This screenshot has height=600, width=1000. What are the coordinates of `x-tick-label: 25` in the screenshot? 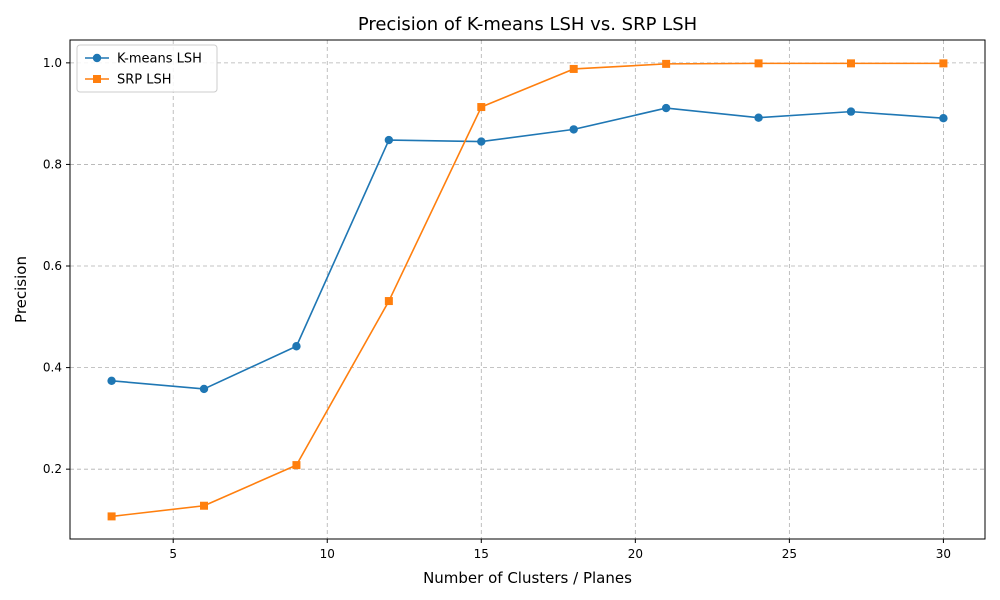 It's located at (789, 554).